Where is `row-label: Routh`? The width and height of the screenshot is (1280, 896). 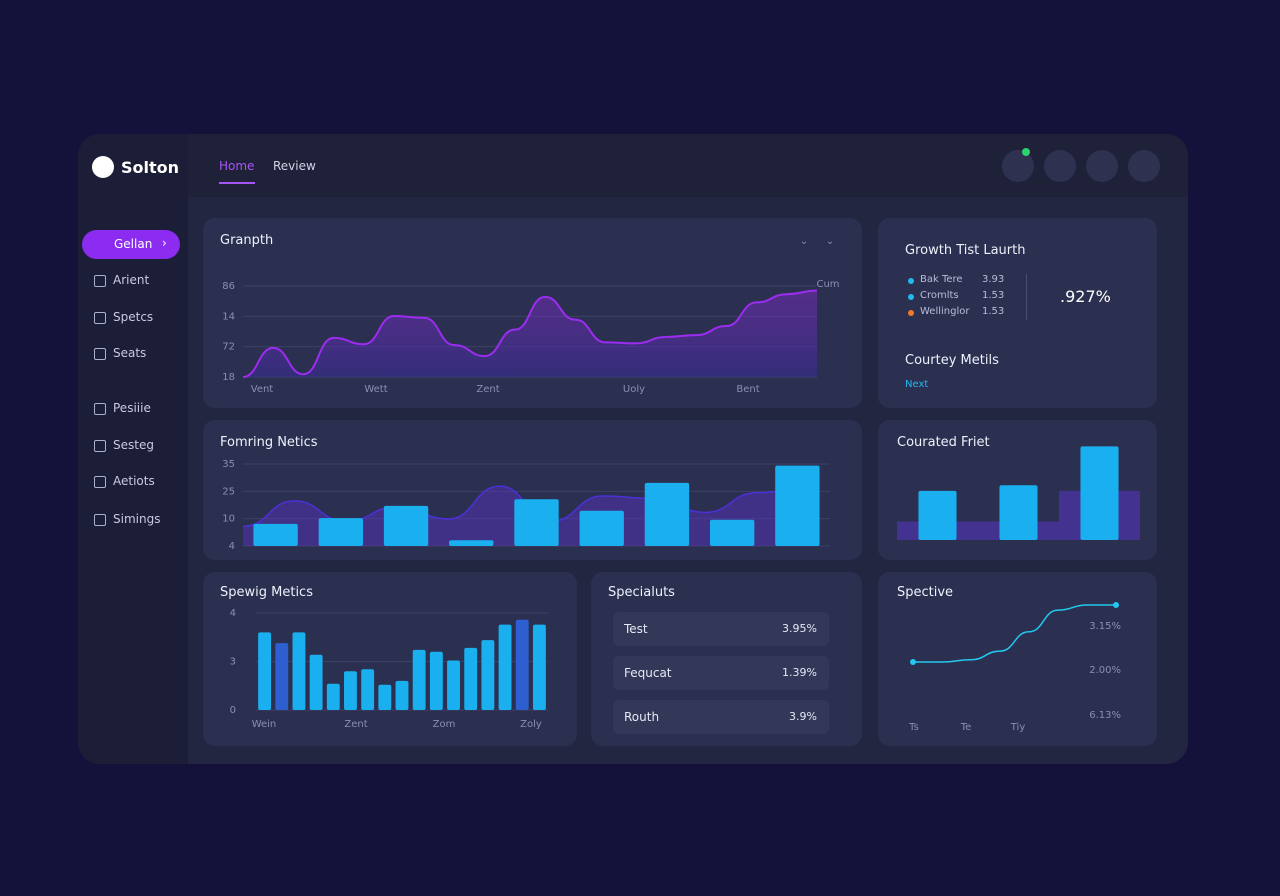
row-label: Routh is located at coordinates (642, 717).